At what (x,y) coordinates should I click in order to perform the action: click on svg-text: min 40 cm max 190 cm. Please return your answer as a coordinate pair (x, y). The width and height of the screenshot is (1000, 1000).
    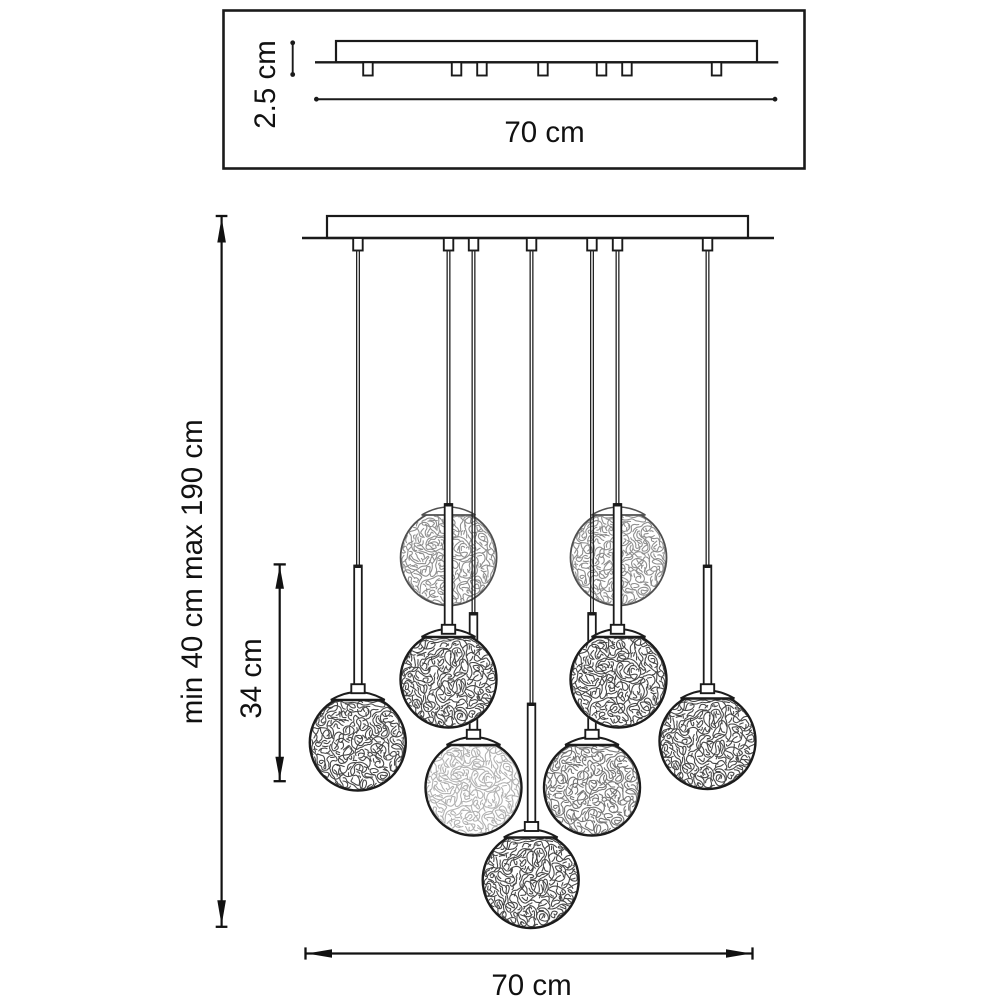
    Looking at the image, I should click on (192, 571).